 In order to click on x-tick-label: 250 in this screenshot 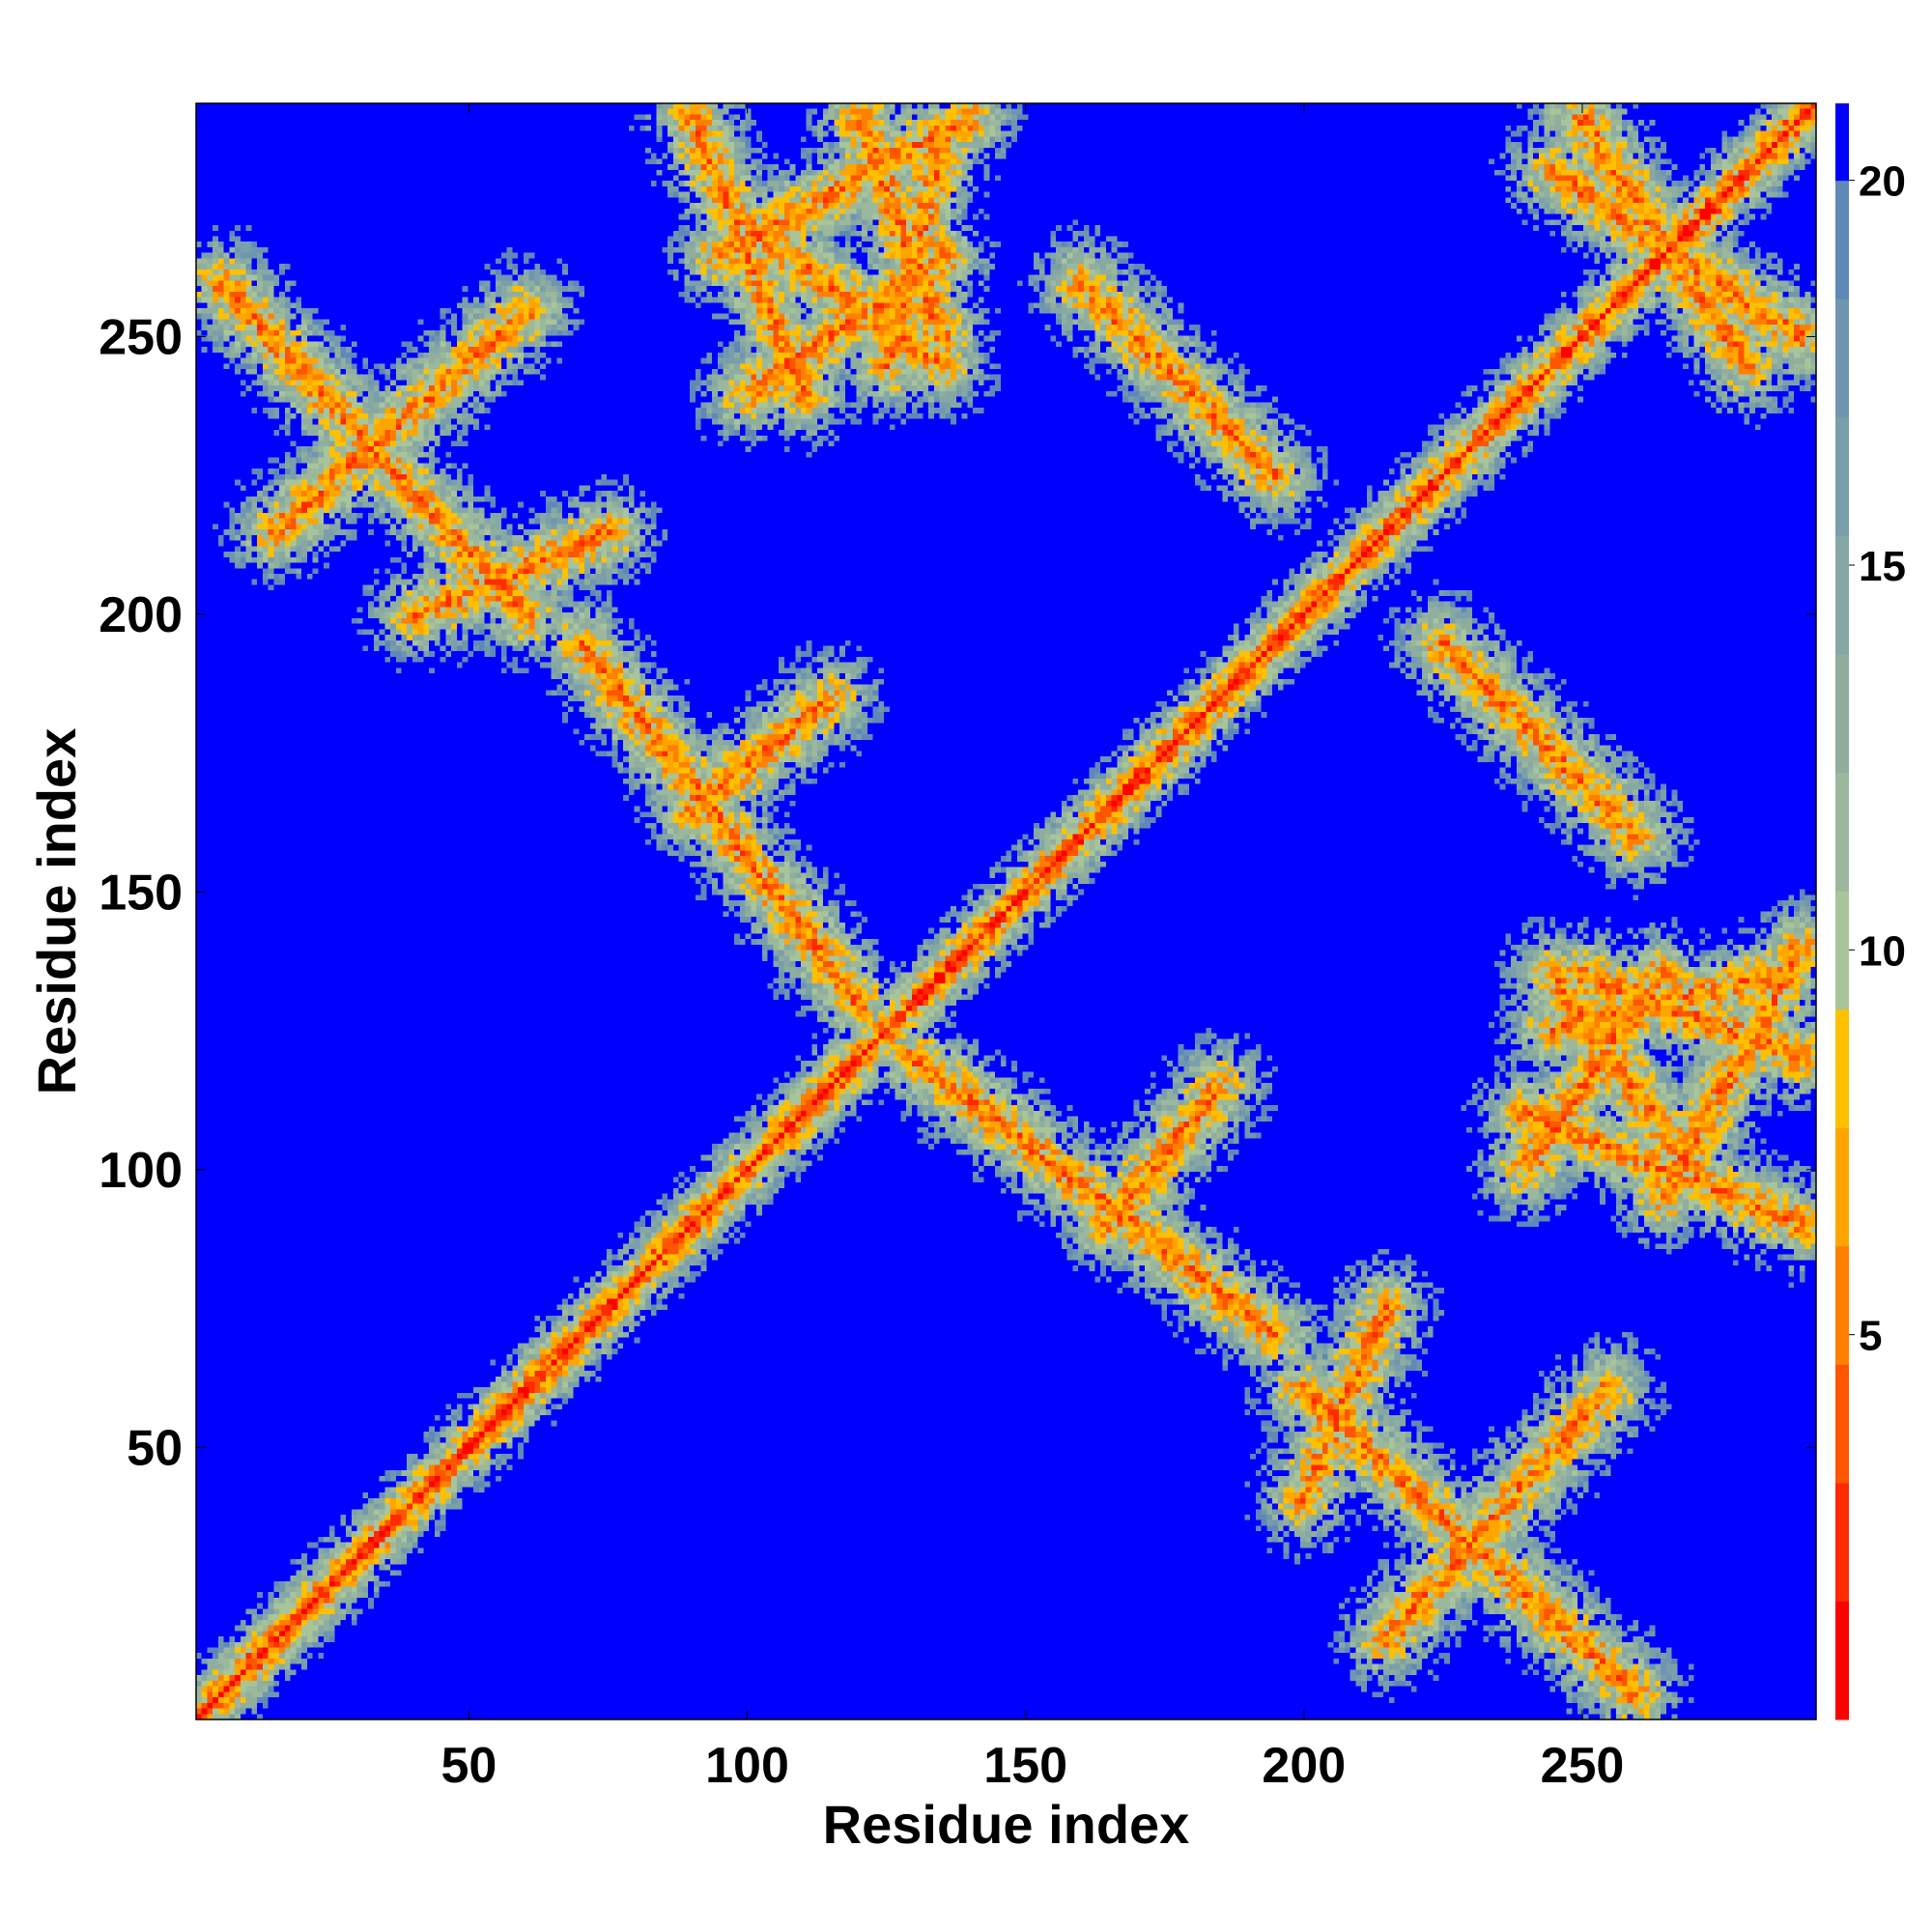, I will do `click(1583, 1766)`.